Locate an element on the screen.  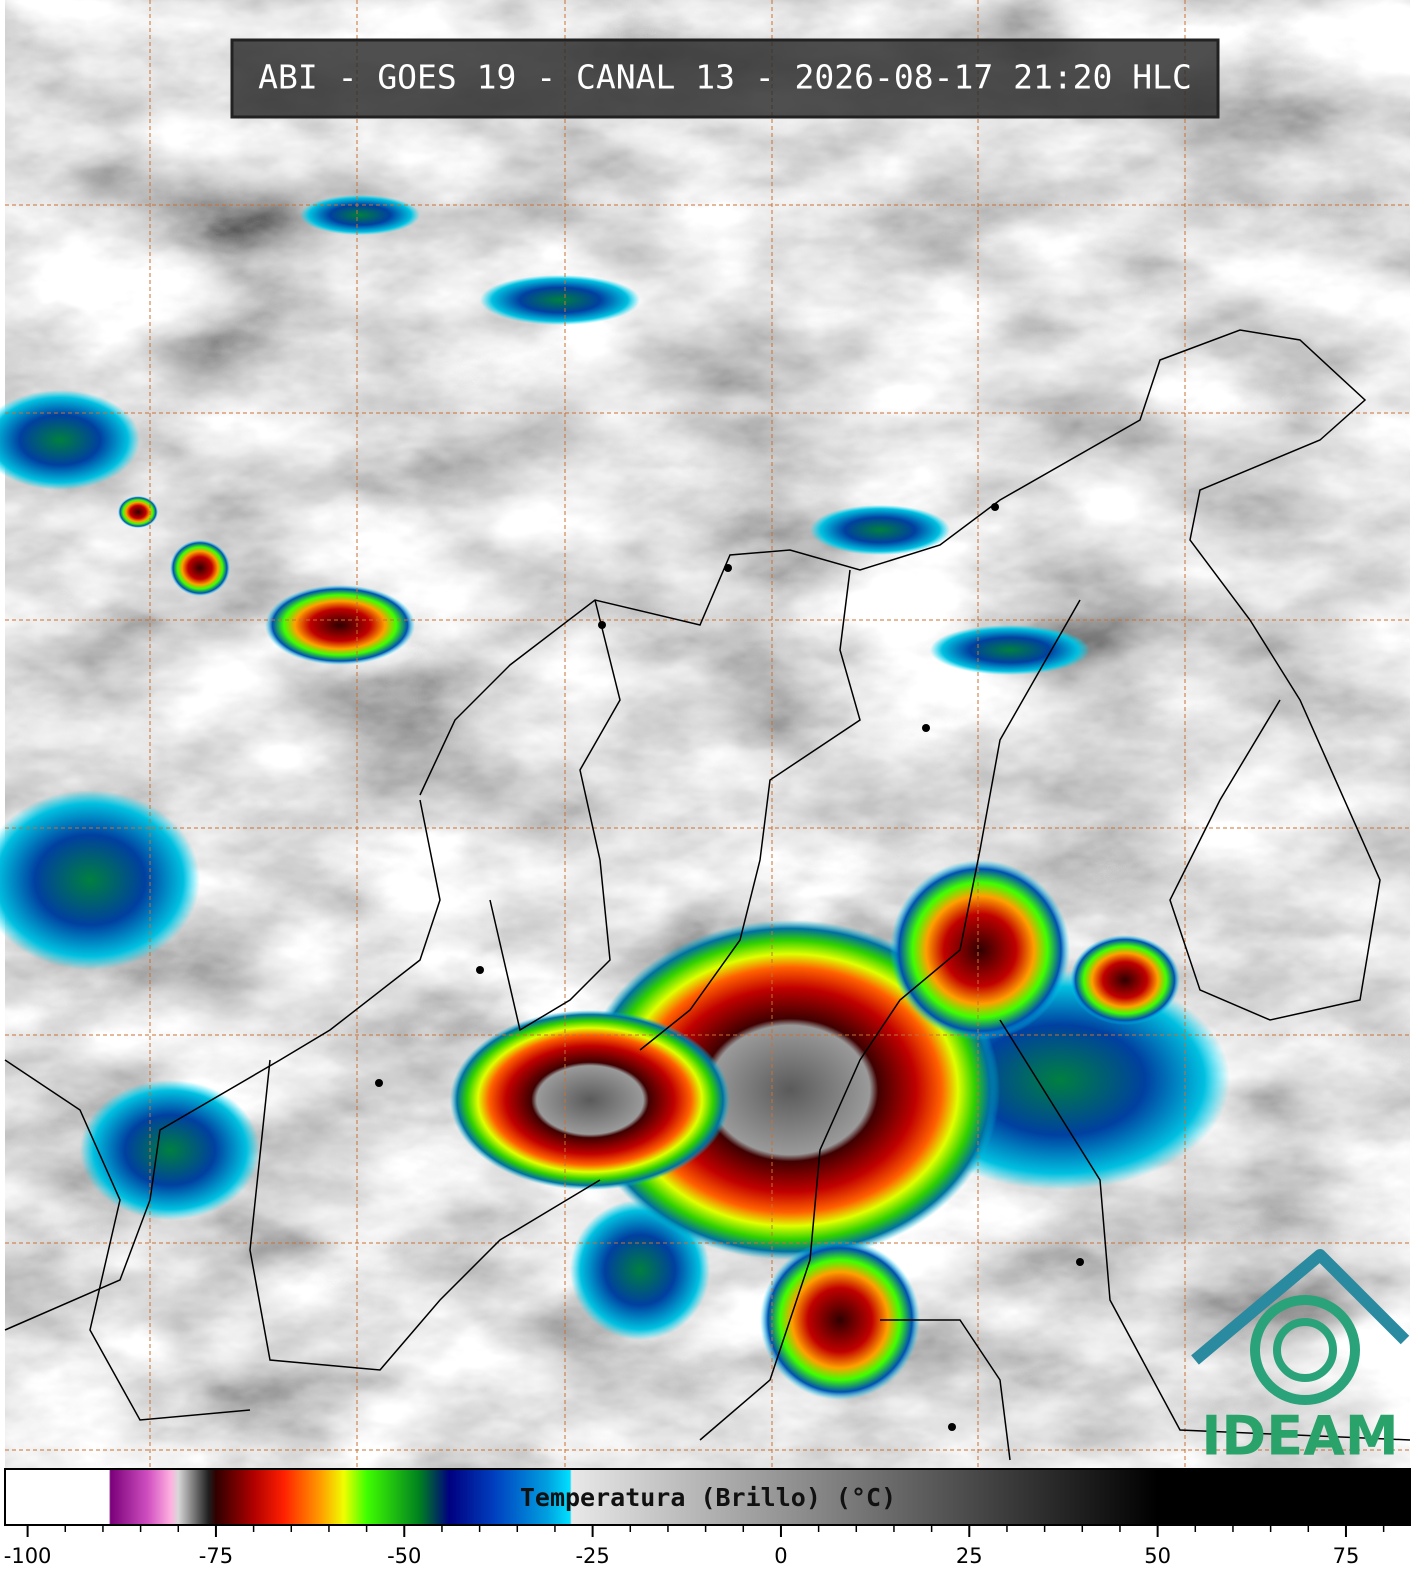
tick-label: 75 is located at coordinates (1346, 1556).